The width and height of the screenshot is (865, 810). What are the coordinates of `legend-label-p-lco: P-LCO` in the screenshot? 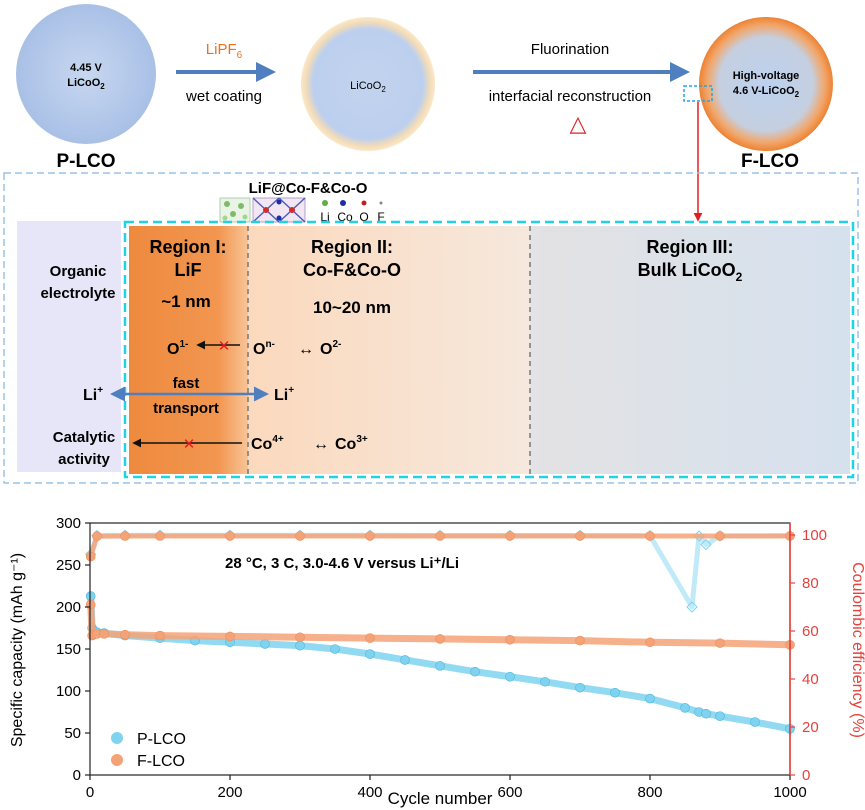 It's located at (161, 739).